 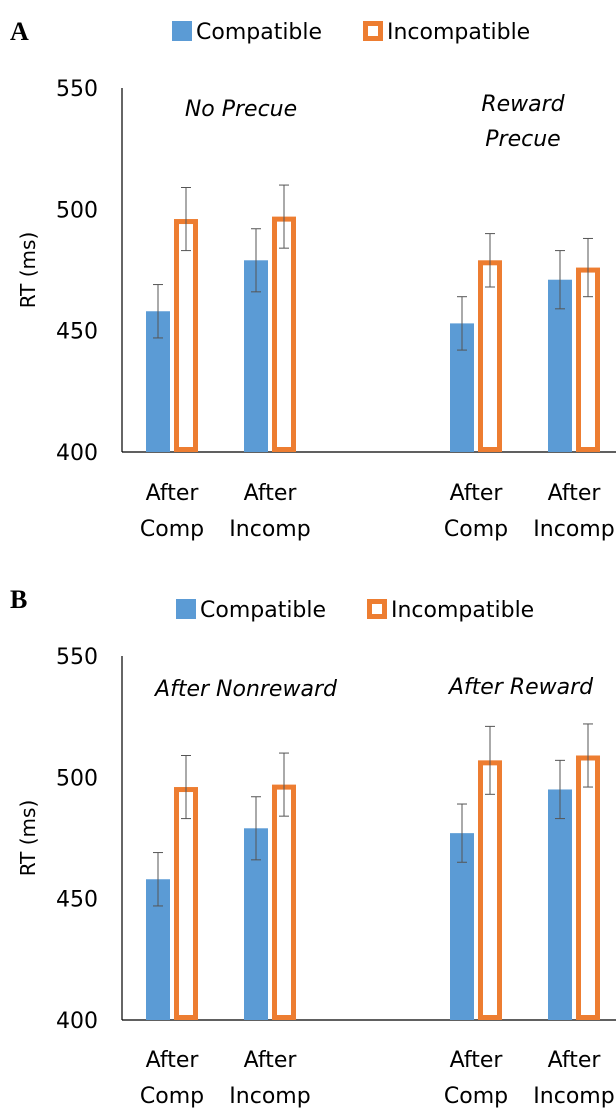 What do you see at coordinates (19, 31) in the screenshot?
I see `panel-letter: A` at bounding box center [19, 31].